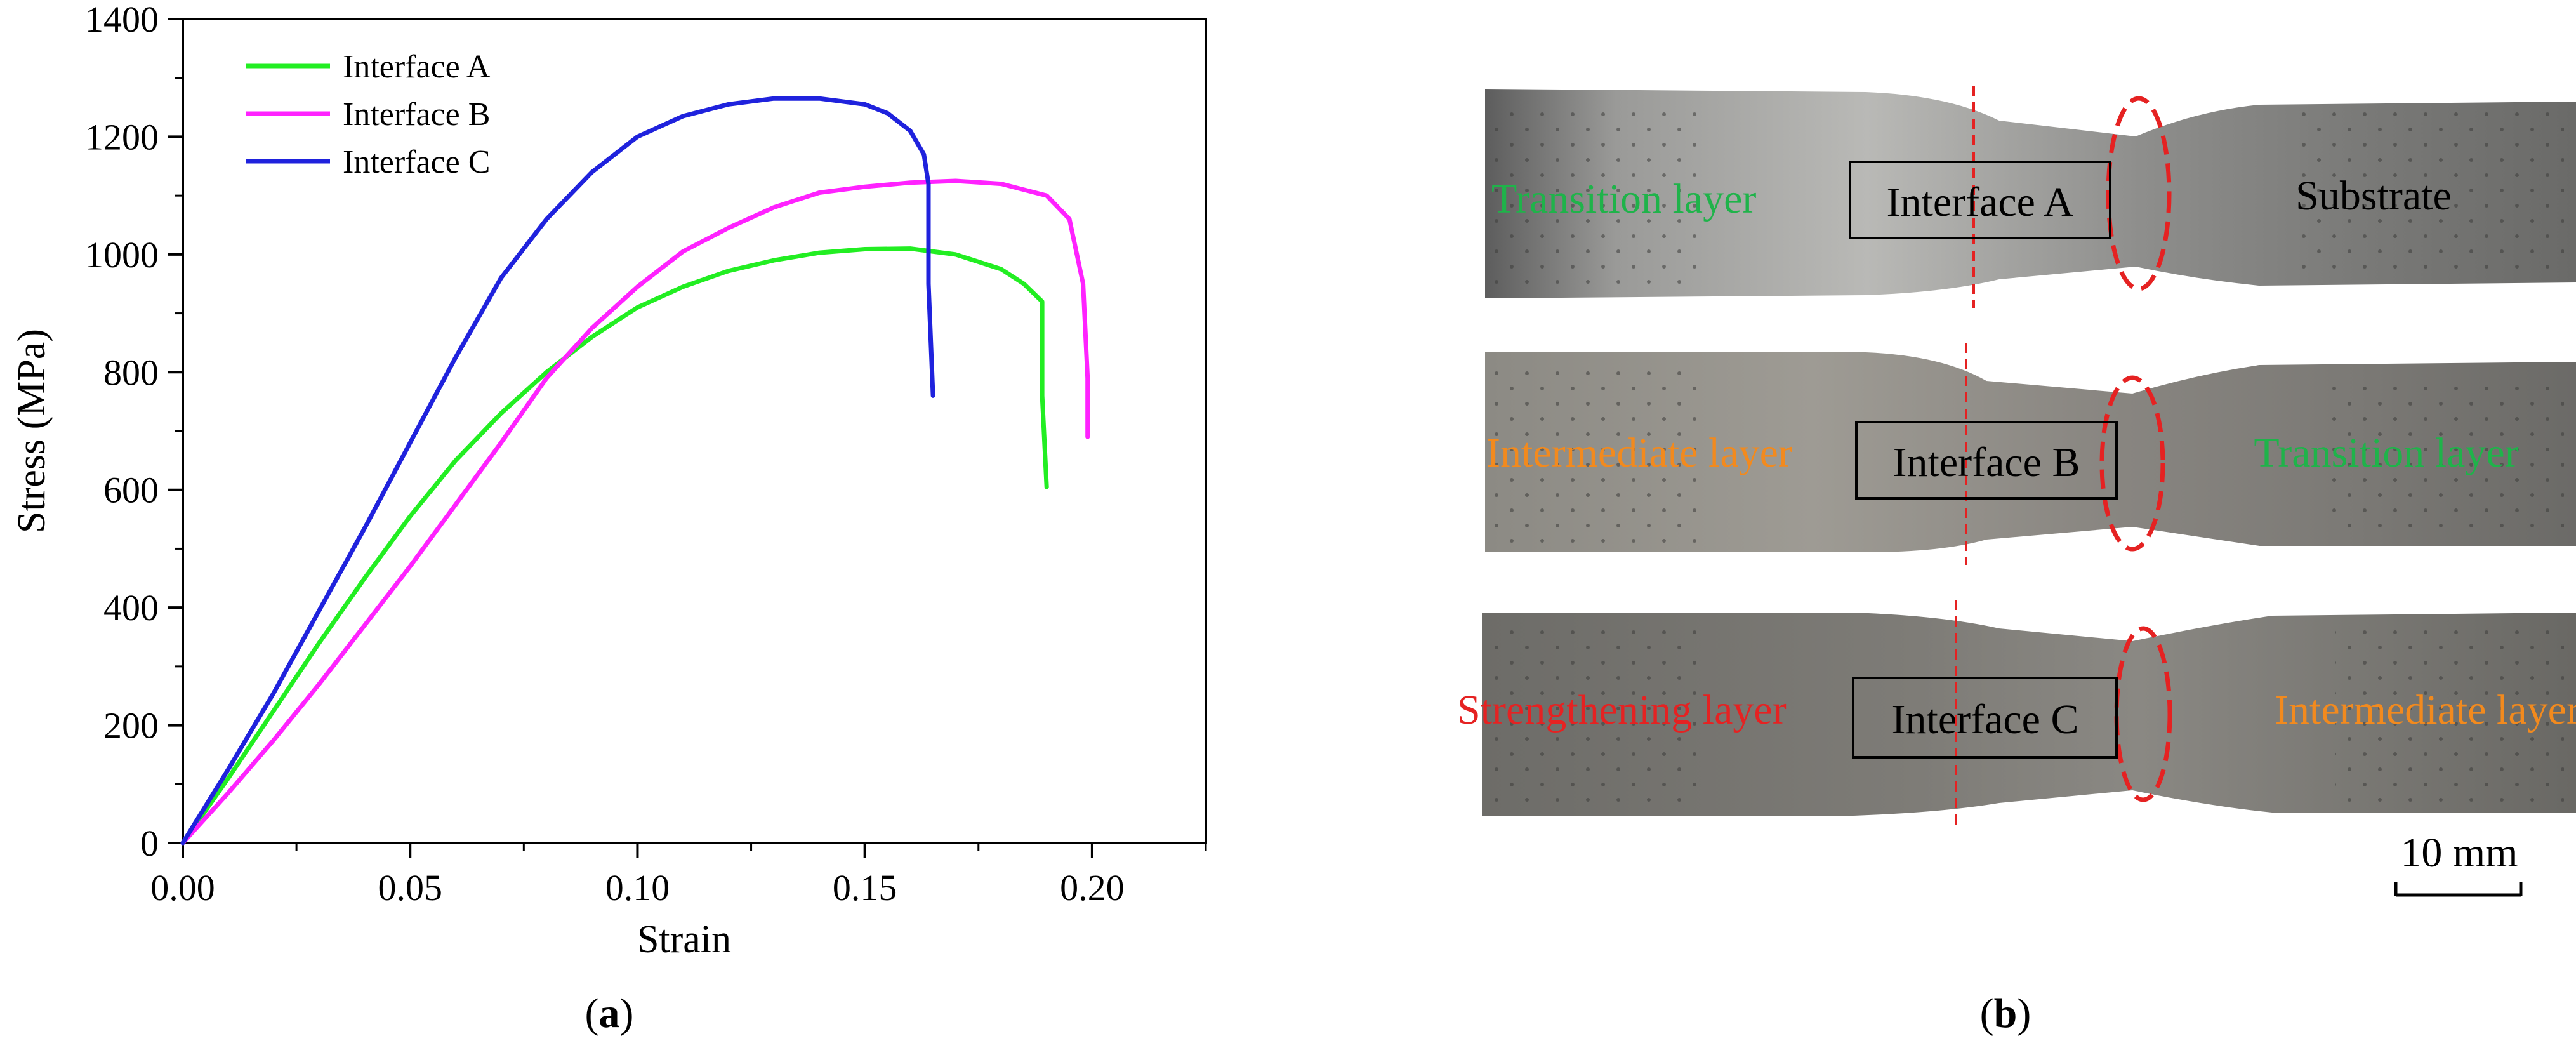 The height and width of the screenshot is (1055, 2576). I want to click on panel-a-close-paren: ), so click(627, 1014).